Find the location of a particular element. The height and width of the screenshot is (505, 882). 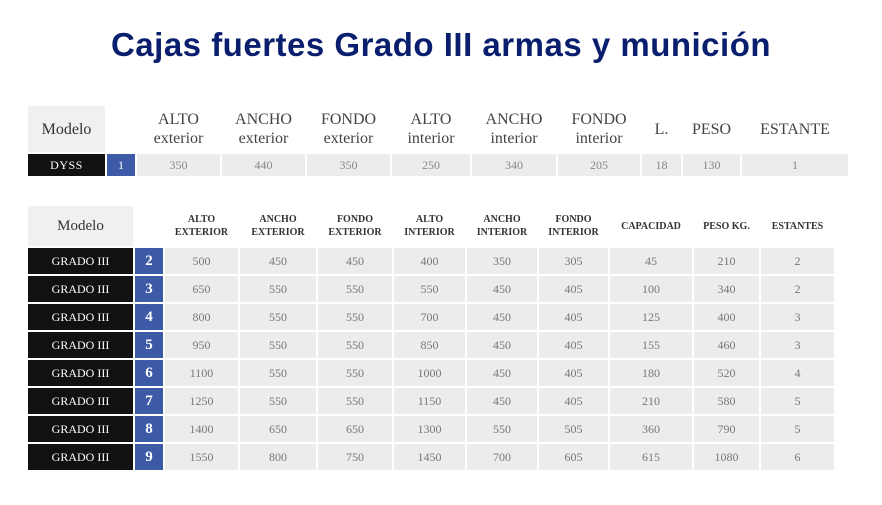

column-header: ESTANTE is located at coordinates (795, 129).